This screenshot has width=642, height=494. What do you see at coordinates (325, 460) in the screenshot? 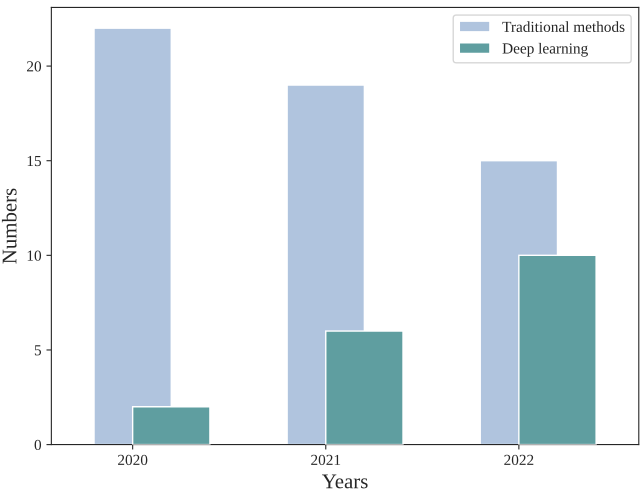
I see `x-tick-label: 2021` at bounding box center [325, 460].